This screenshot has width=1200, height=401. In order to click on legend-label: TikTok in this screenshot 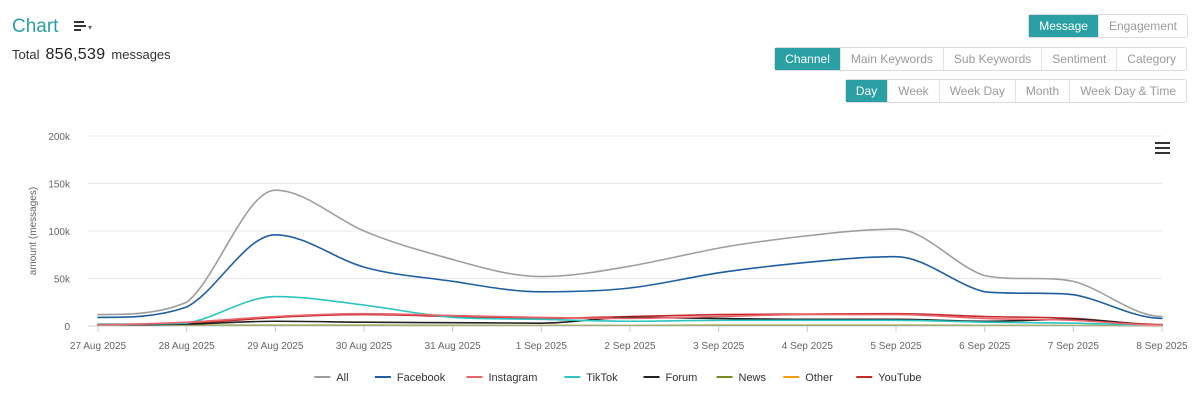, I will do `click(602, 378)`.